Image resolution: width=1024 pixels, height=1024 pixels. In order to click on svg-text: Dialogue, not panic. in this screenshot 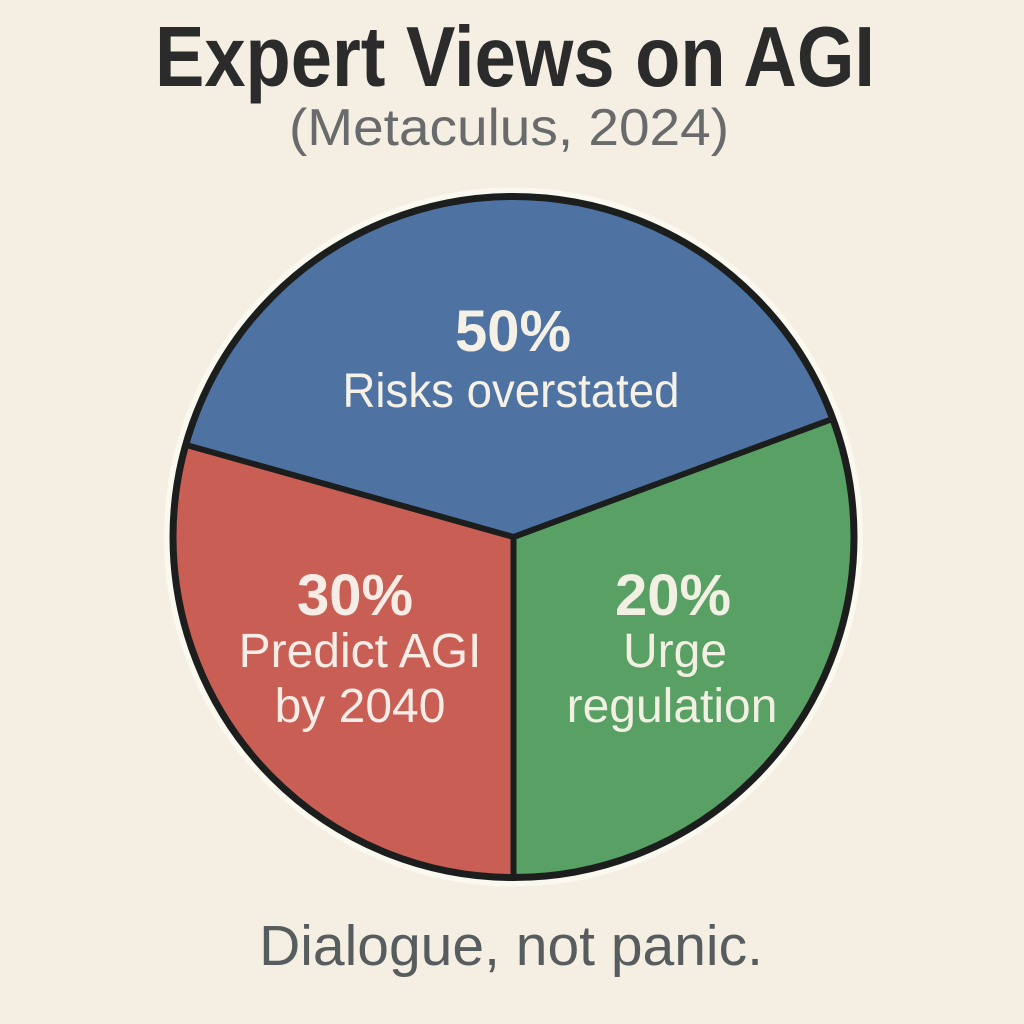, I will do `click(511, 946)`.